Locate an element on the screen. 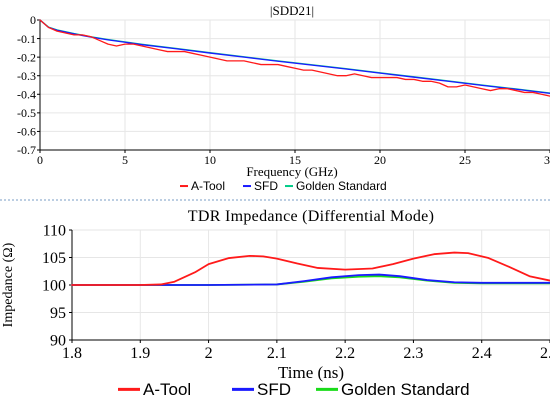  y-tick-label: -0.4 is located at coordinates (26, 94).